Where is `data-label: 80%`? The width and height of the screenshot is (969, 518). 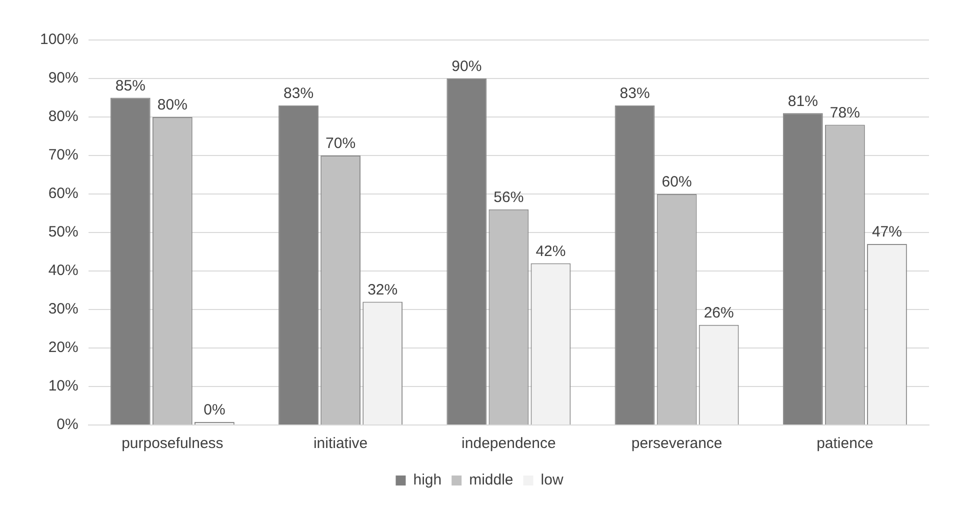 data-label: 80% is located at coordinates (172, 105).